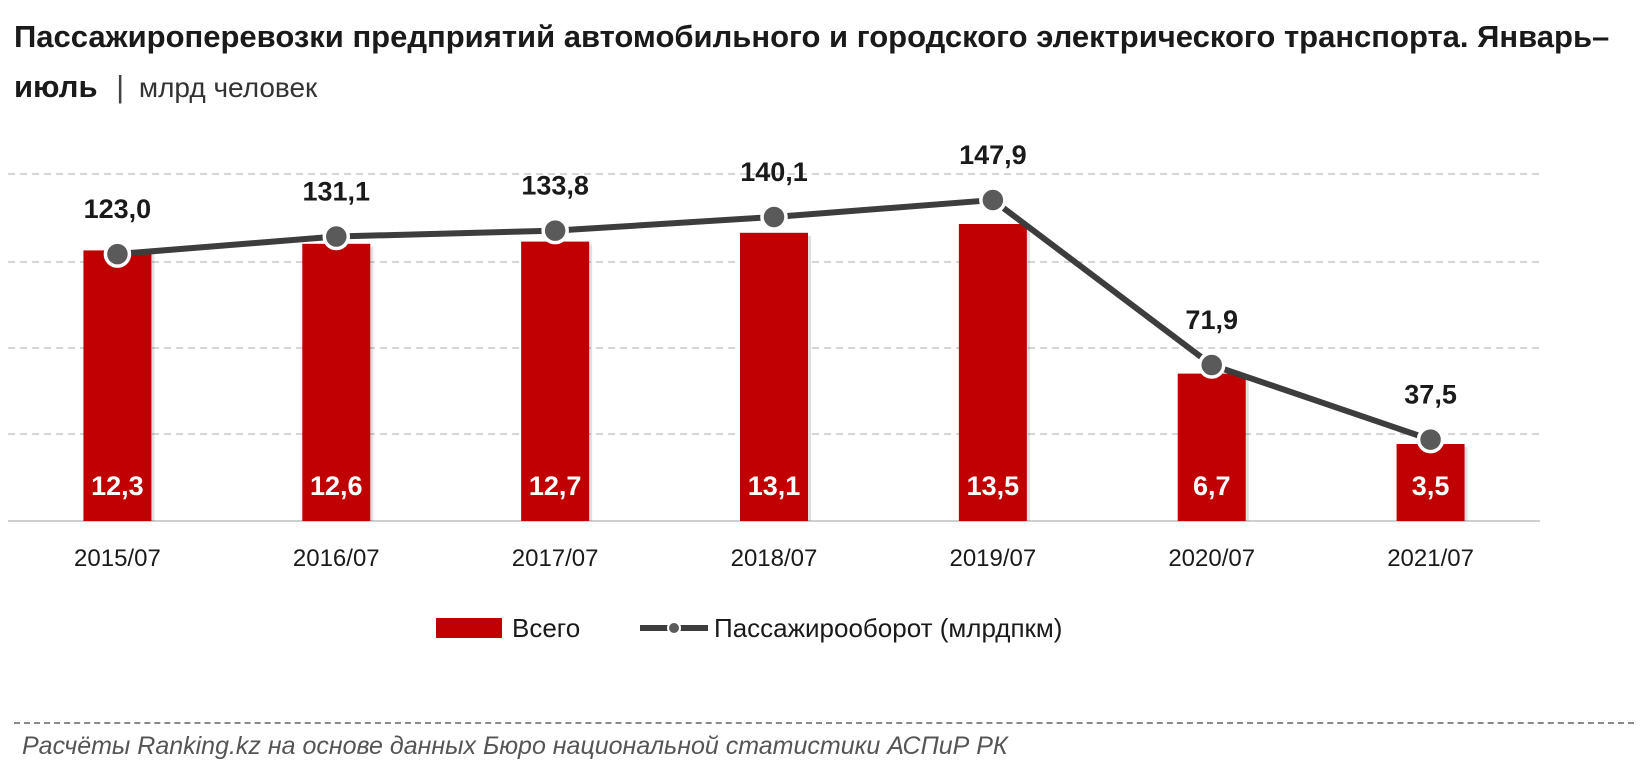 Image resolution: width=1645 pixels, height=777 pixels. I want to click on legend-line-label: Пассажирооборот (млрдпкм), so click(888, 628).